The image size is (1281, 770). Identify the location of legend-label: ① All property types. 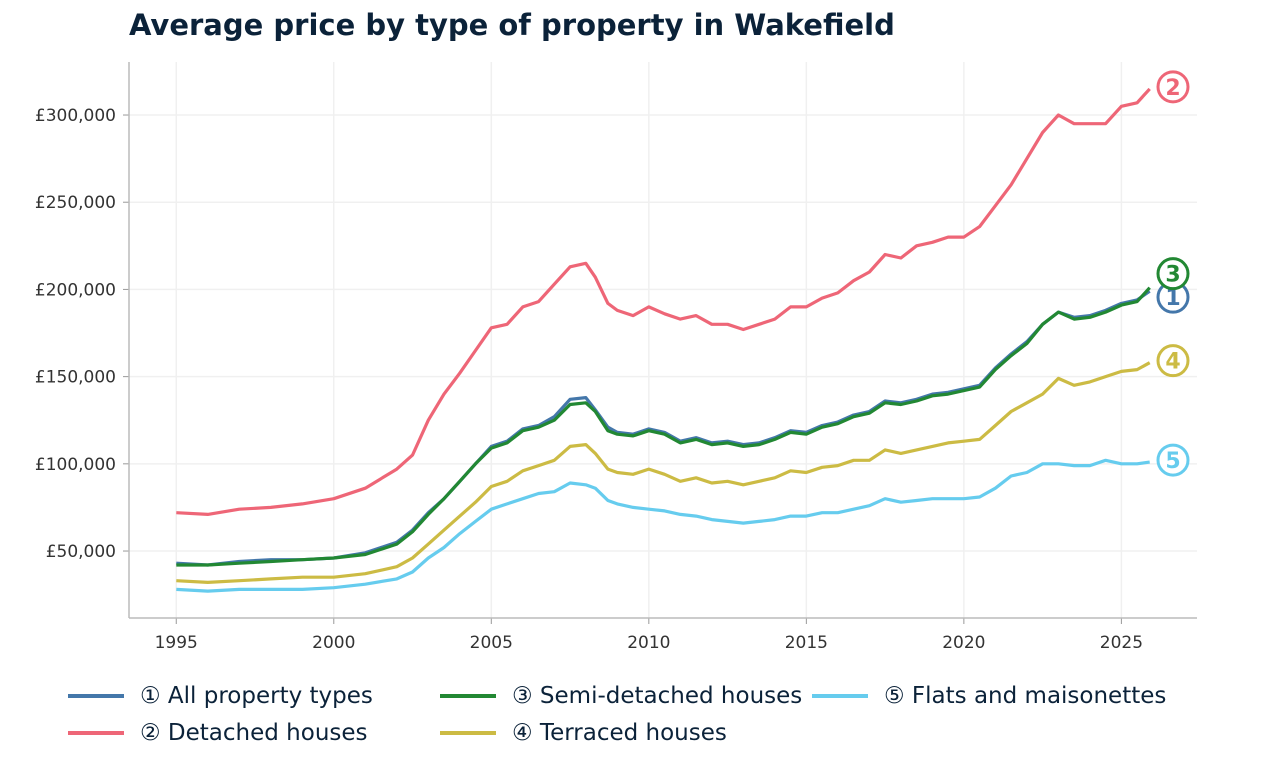
(256, 695).